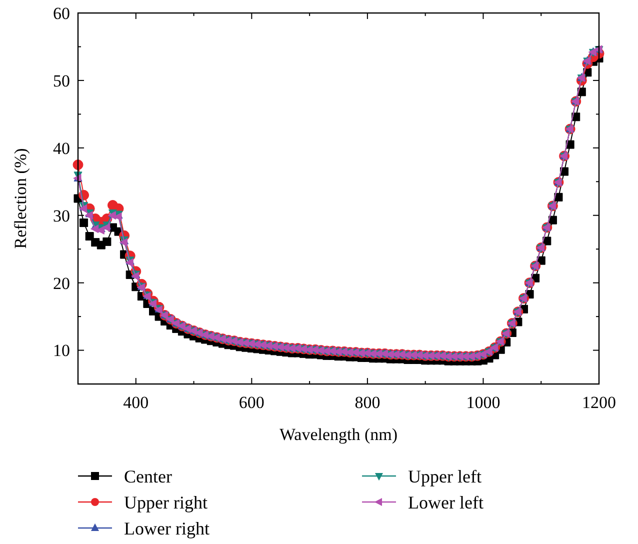 This screenshot has width=638, height=544. What do you see at coordinates (61, 216) in the screenshot?
I see `y-tick-label: 30` at bounding box center [61, 216].